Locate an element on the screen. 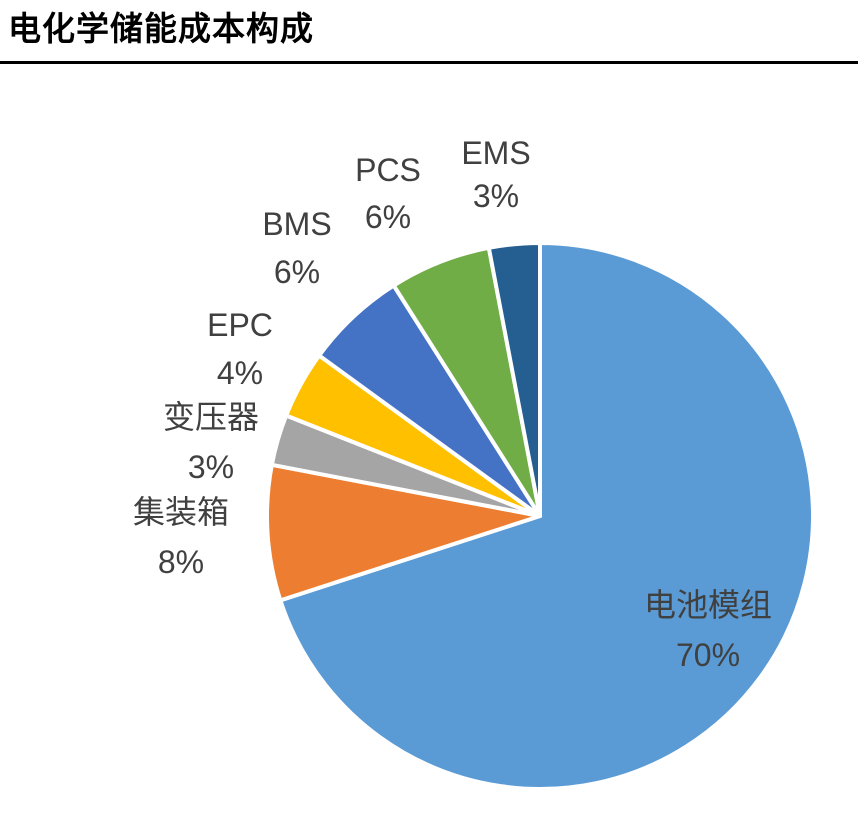 This screenshot has height=813, width=865. pie-label-pct-0: 70% is located at coordinates (708, 655).